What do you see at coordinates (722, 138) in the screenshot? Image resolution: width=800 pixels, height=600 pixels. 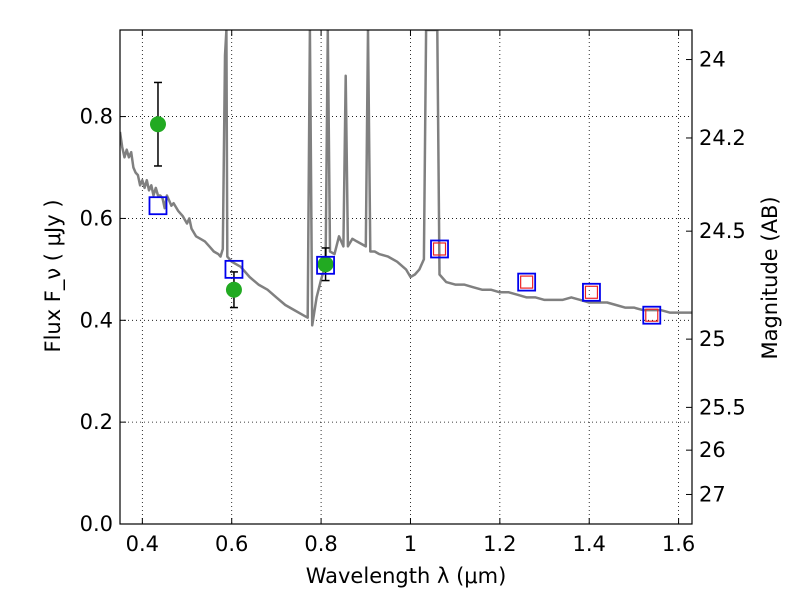 I see `right-tick-label: 24.2` at bounding box center [722, 138].